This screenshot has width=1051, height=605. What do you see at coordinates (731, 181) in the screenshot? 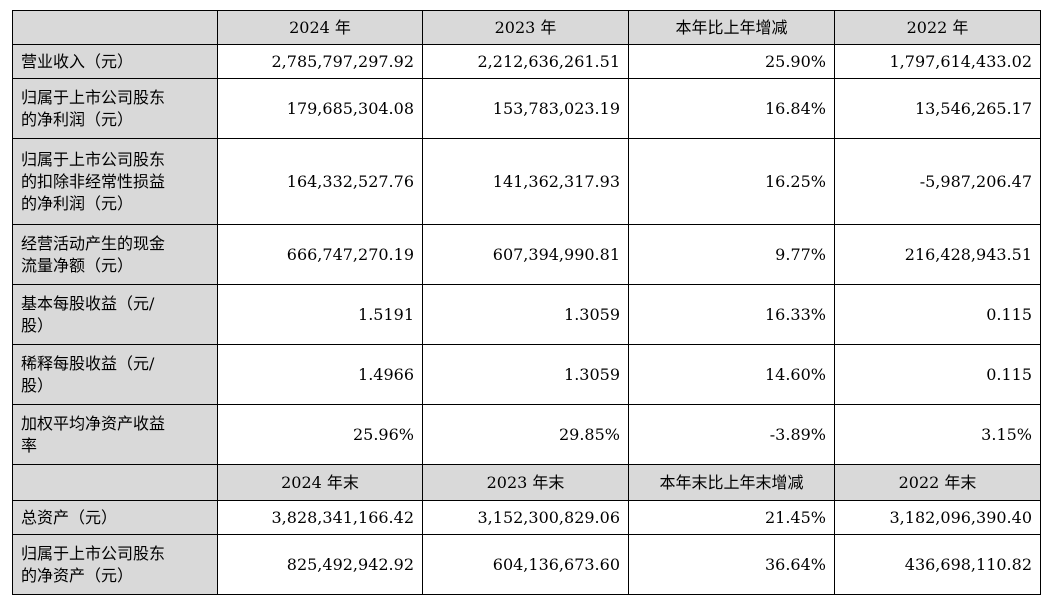
I see `value-cell: 16.25%` at bounding box center [731, 181].